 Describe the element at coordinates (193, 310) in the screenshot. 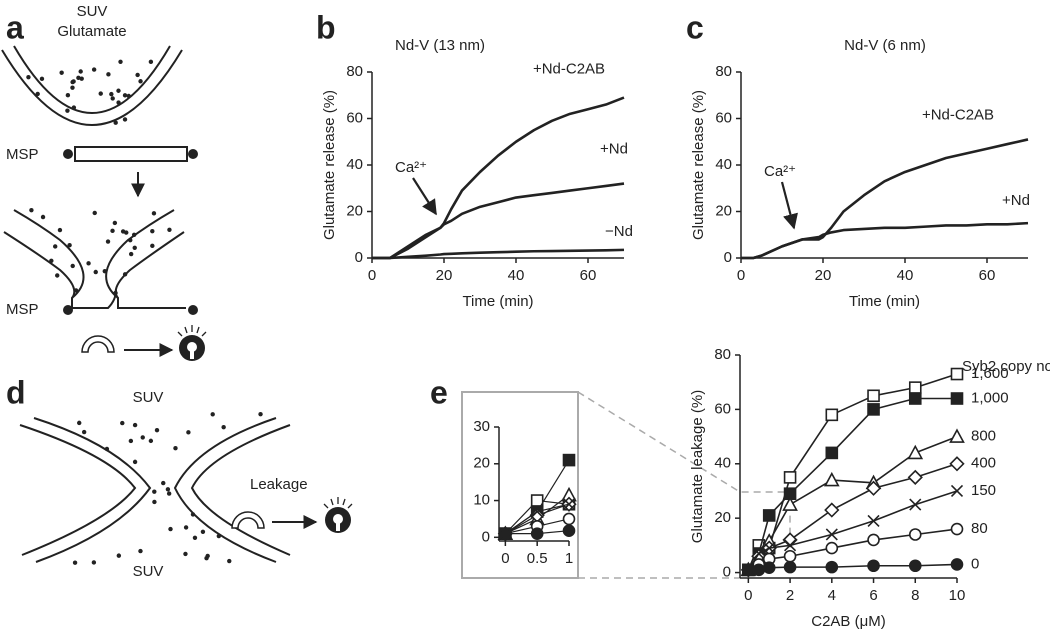

I see `msp` at that location.